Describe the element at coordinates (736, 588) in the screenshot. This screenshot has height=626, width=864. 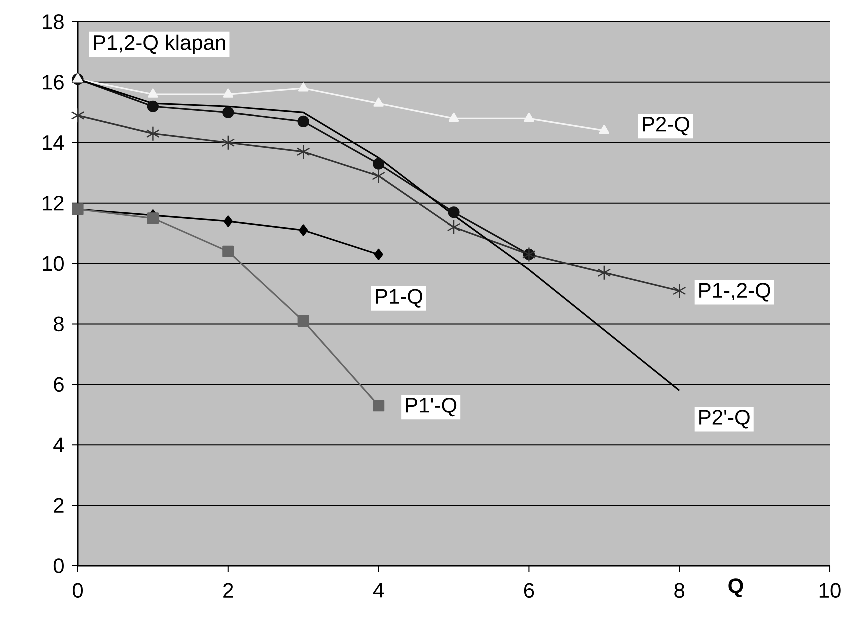
I see `x-axis-title: Q` at that location.